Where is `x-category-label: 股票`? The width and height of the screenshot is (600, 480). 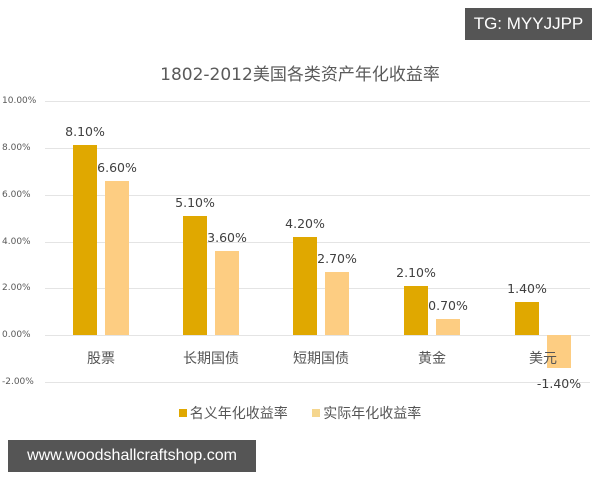
x-category-label: 股票 is located at coordinates (101, 359).